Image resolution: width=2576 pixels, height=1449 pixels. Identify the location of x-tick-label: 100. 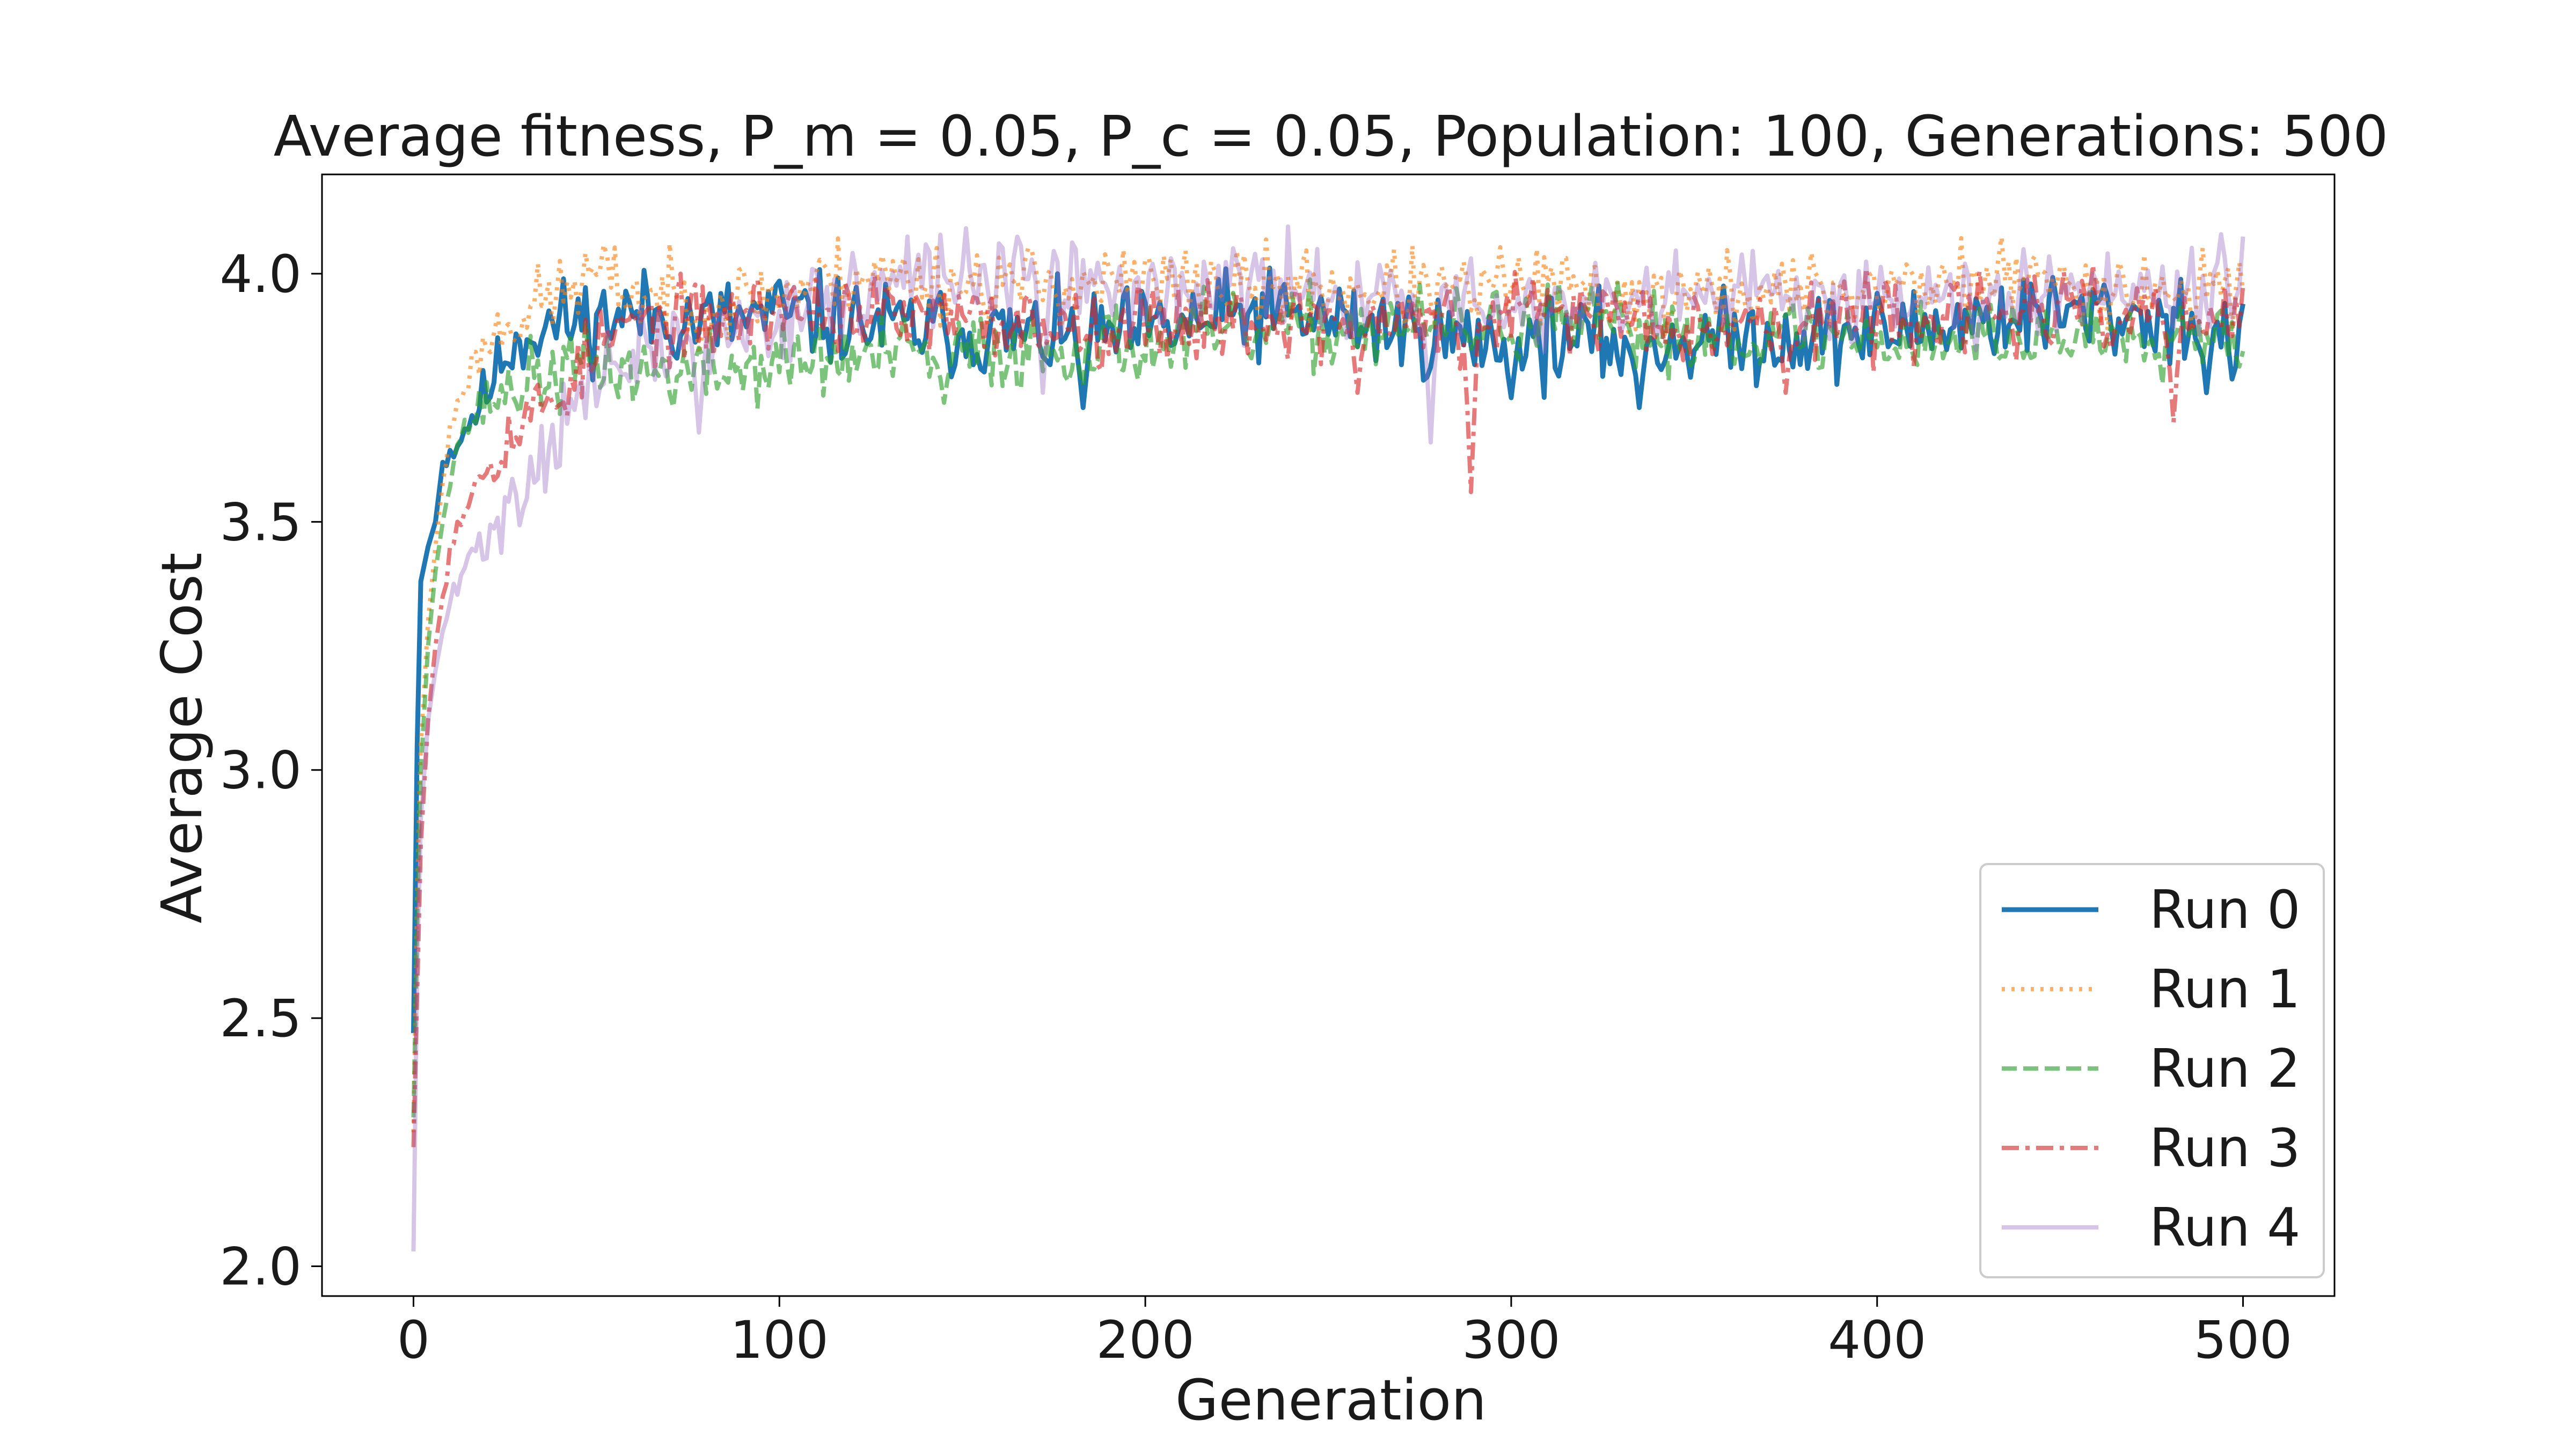
(779, 1340).